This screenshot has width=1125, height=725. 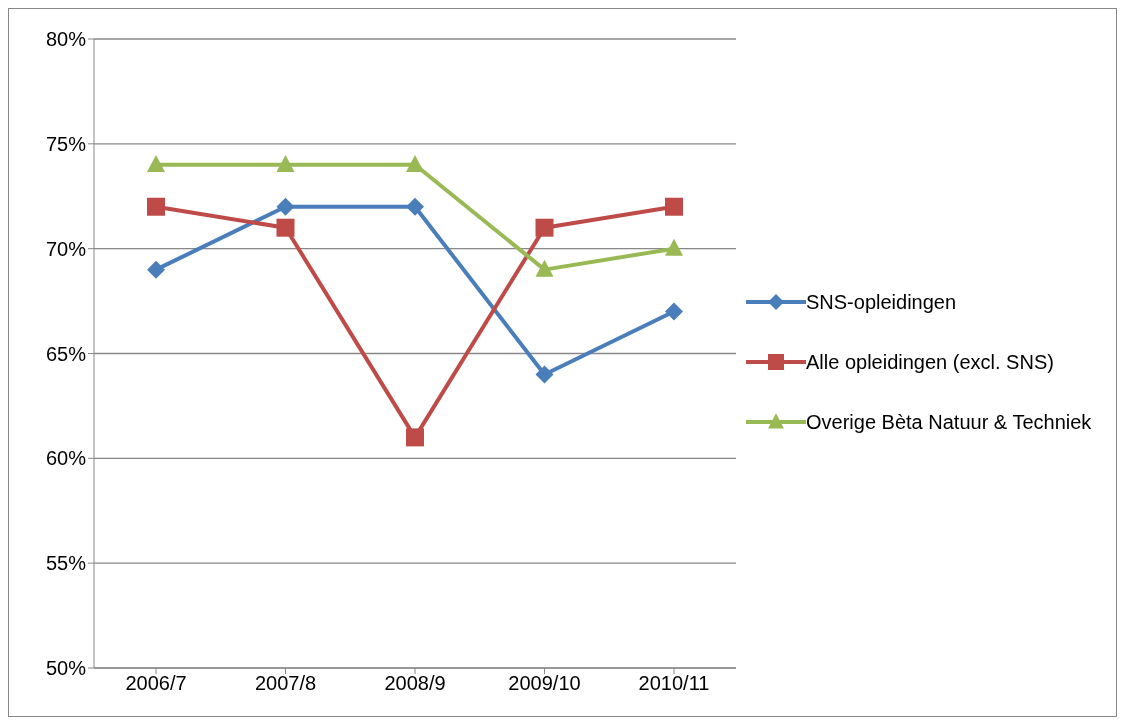 I want to click on x-tick-label: 2009/10, so click(x=544, y=683).